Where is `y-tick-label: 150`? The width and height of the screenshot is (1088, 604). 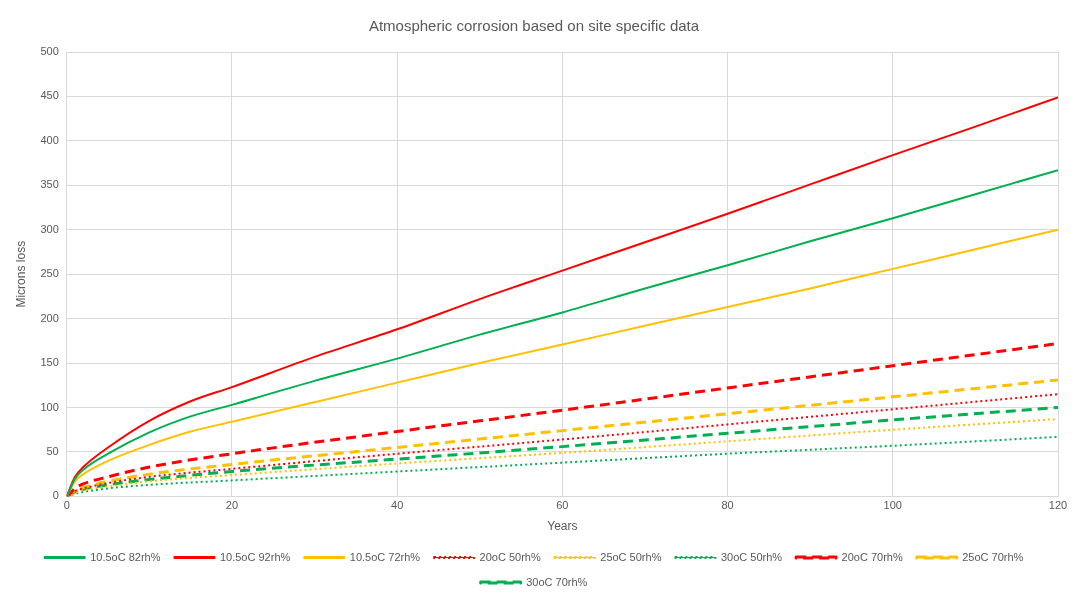
y-tick-label: 150 is located at coordinates (49, 362).